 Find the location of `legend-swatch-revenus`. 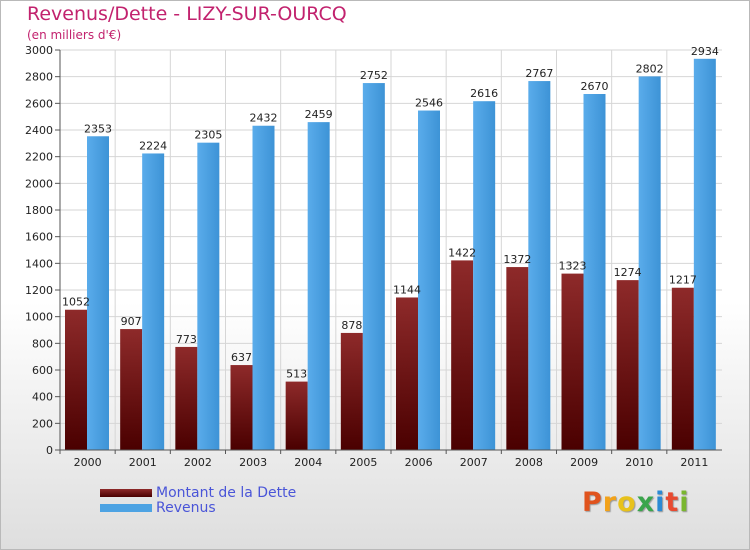

legend-swatch-revenus is located at coordinates (126, 508).